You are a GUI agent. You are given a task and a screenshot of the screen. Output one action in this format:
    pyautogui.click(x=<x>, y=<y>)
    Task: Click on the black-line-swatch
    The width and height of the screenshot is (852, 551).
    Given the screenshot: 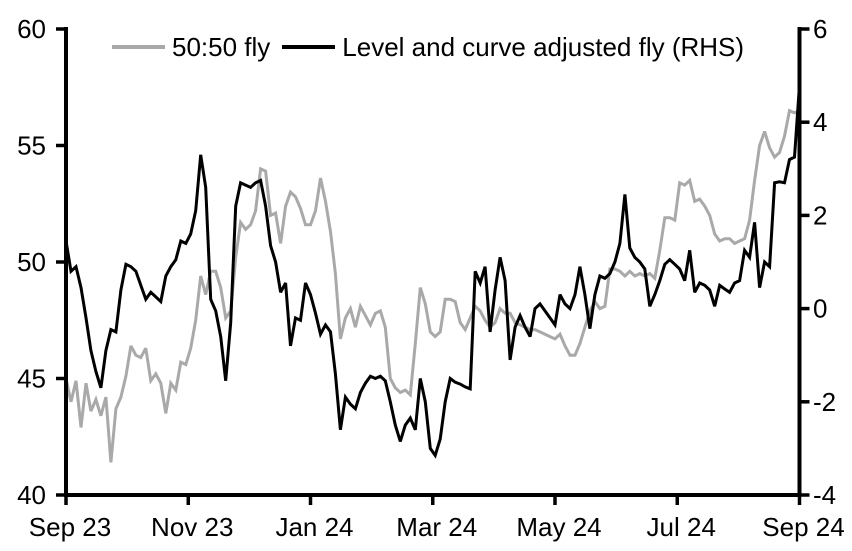 What is the action you would take?
    pyautogui.click(x=309, y=47)
    